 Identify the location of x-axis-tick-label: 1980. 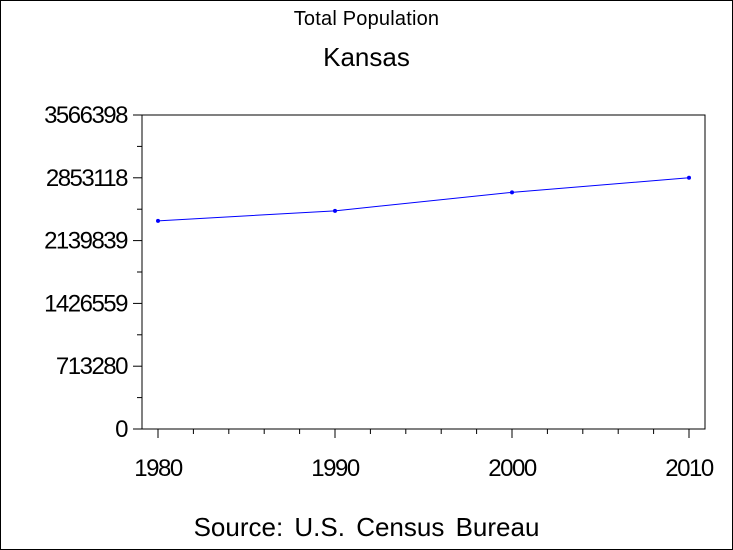
(158, 468).